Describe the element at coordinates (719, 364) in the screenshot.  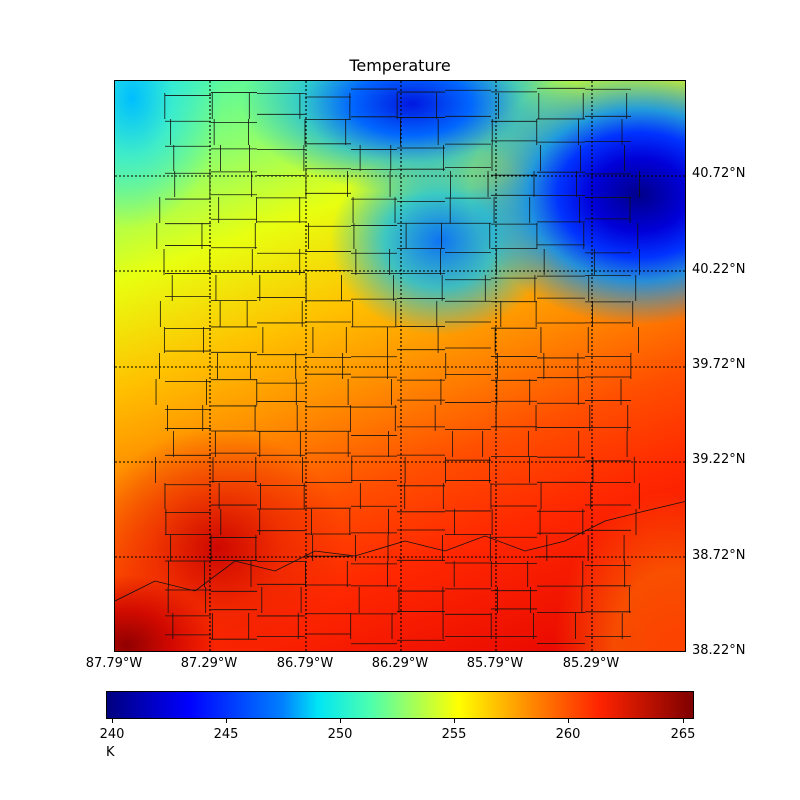
I see `lat-label-3: 39.72°N` at that location.